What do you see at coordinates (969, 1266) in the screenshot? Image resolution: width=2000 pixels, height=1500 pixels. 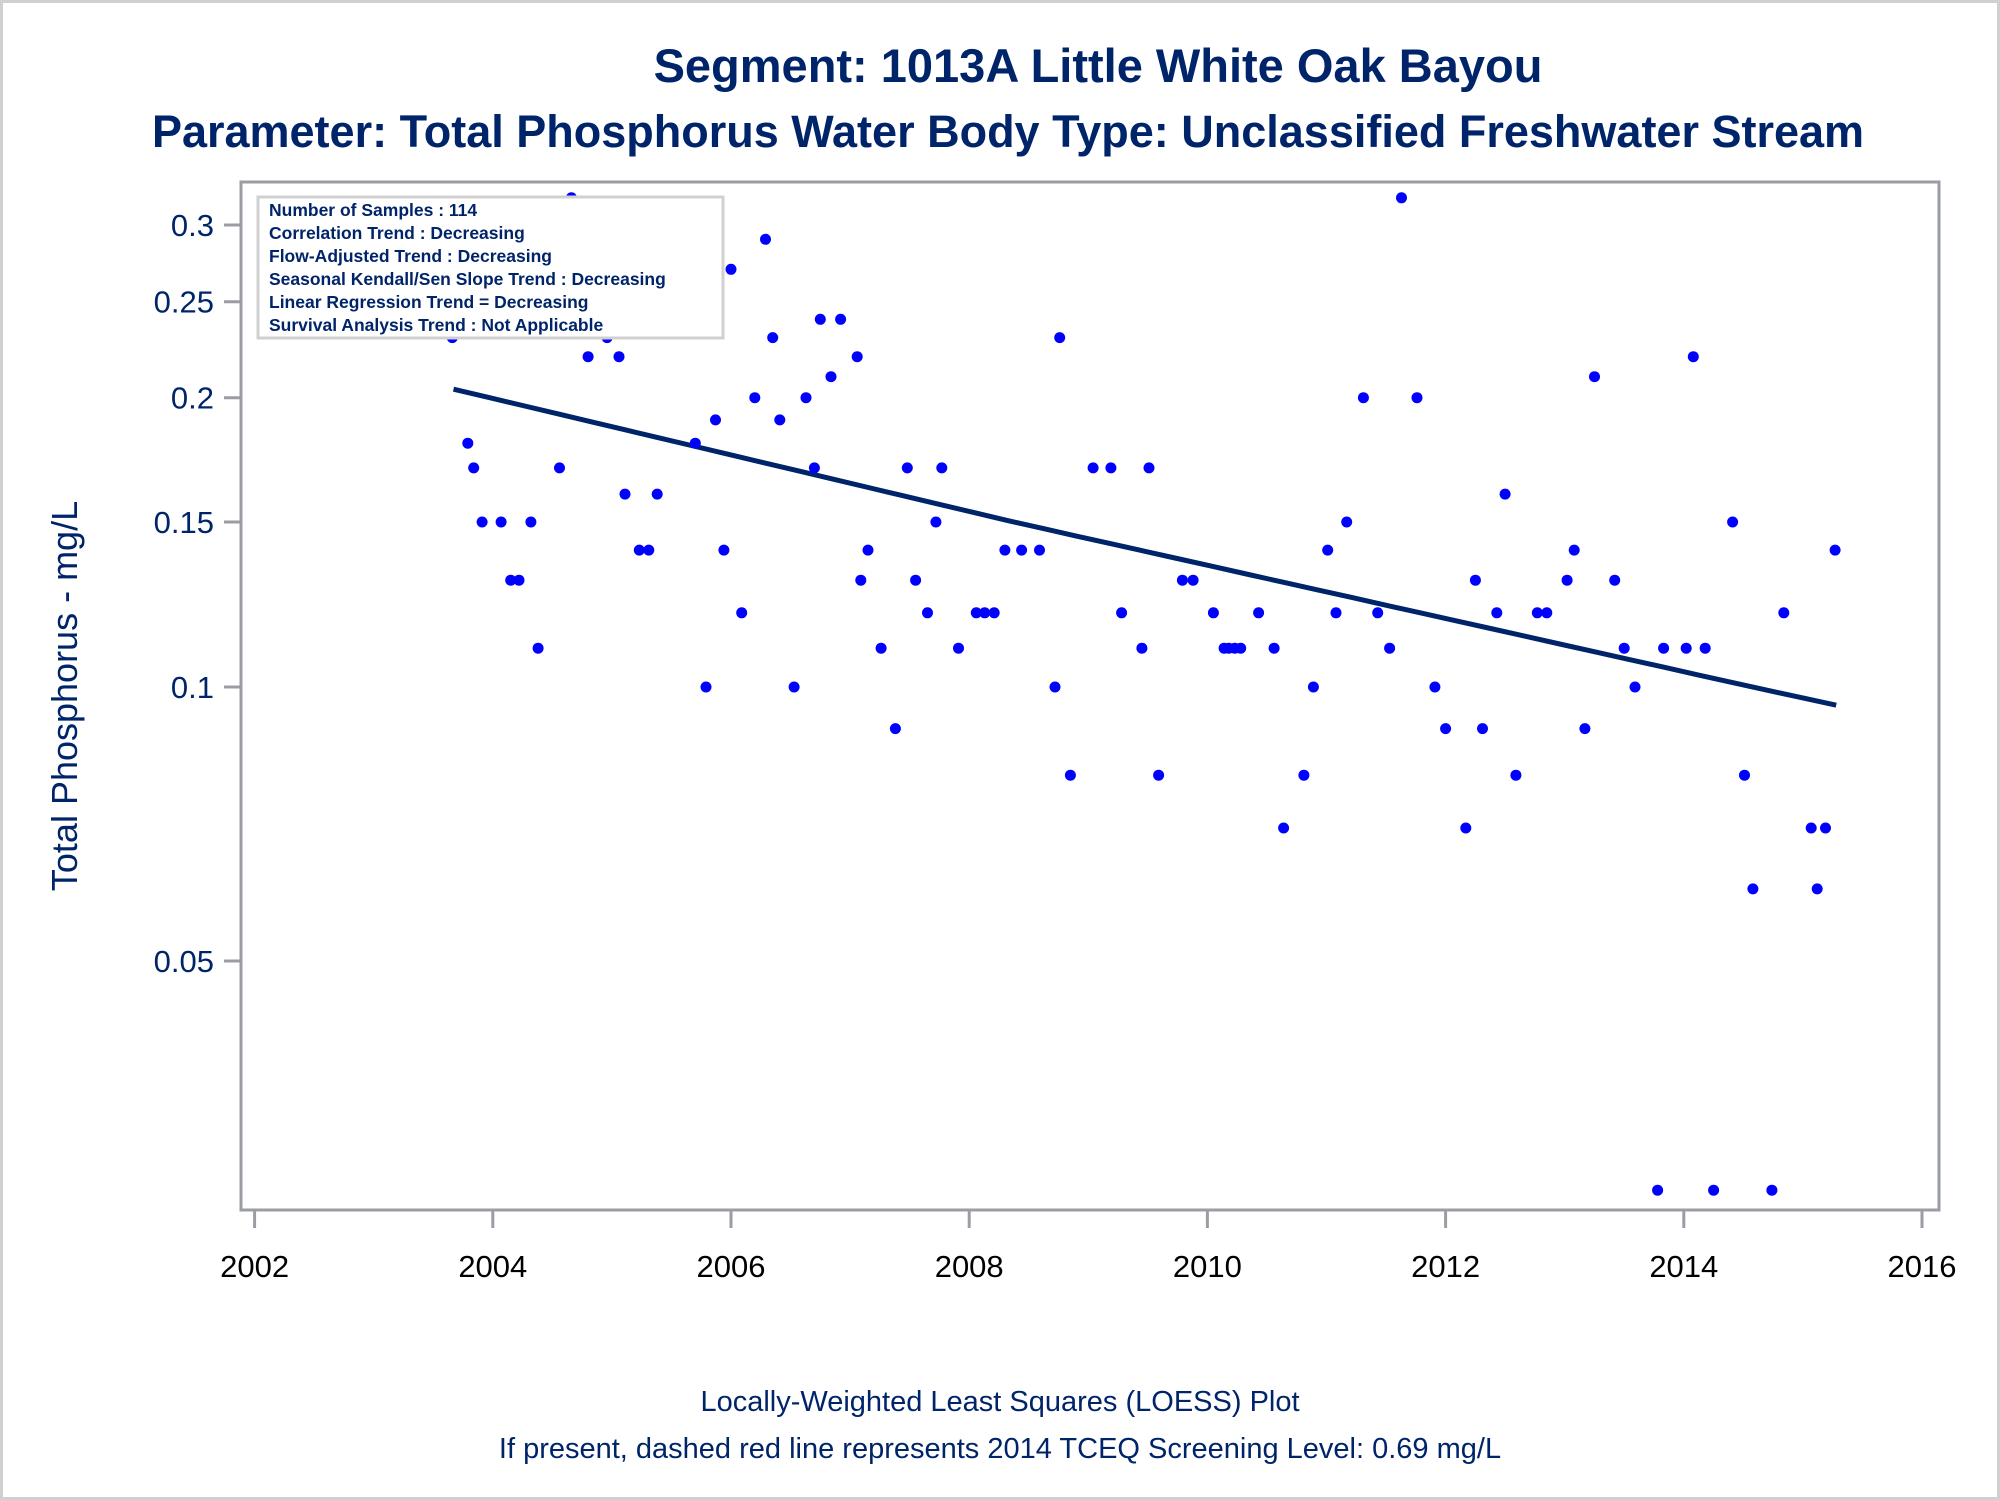 I see `x-tick-label: 2008` at bounding box center [969, 1266].